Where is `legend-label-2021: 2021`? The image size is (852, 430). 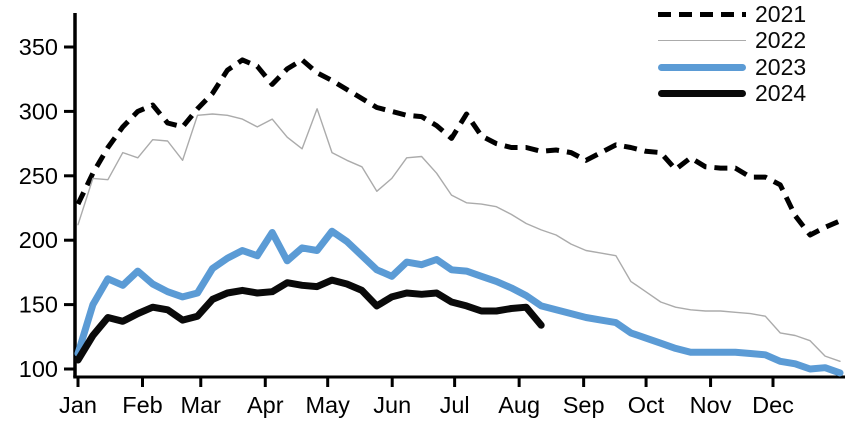 legend-label-2021: 2021 is located at coordinates (781, 13).